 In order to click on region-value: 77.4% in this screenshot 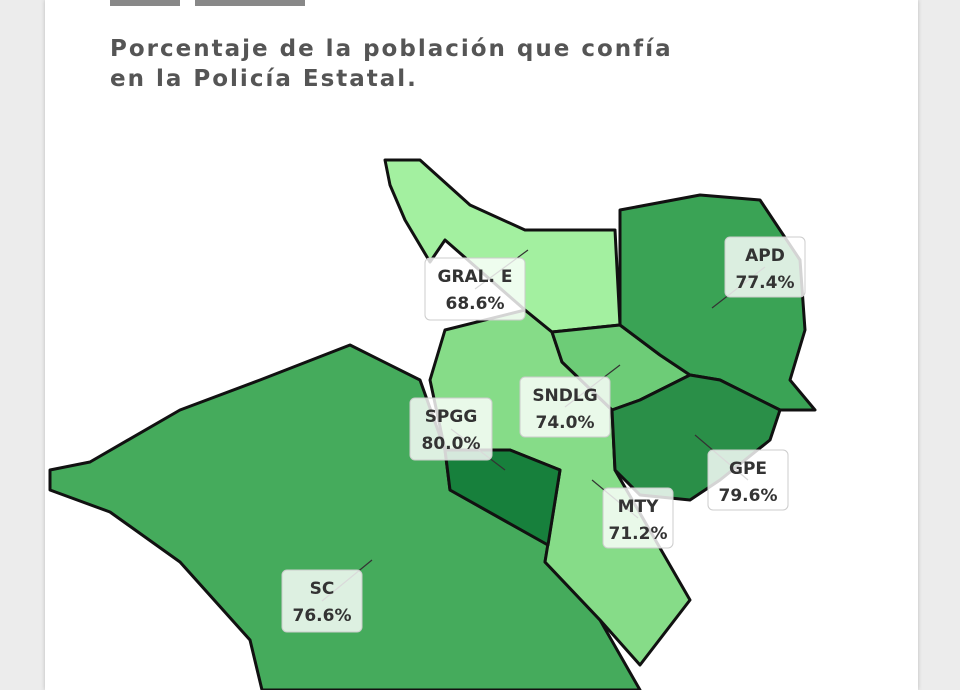, I will do `click(765, 283)`.